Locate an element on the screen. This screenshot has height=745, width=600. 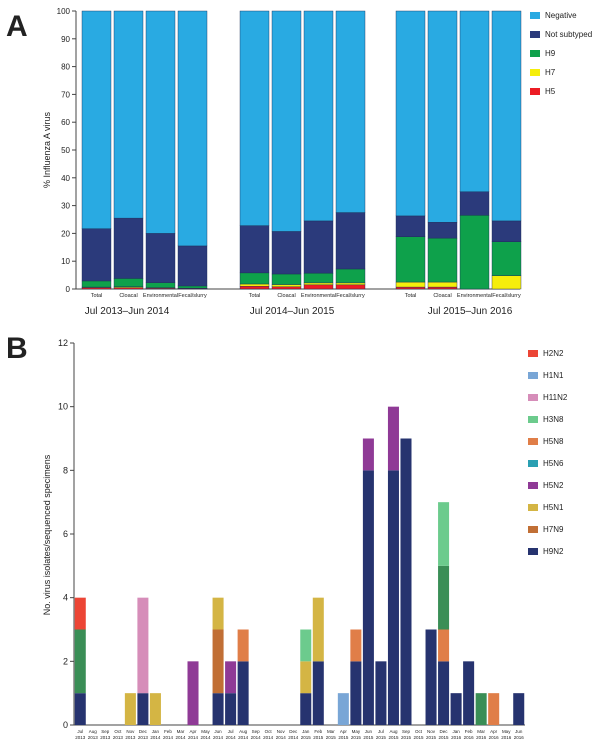
chart-b-legend-label: H1N1 is located at coordinates (553, 375).